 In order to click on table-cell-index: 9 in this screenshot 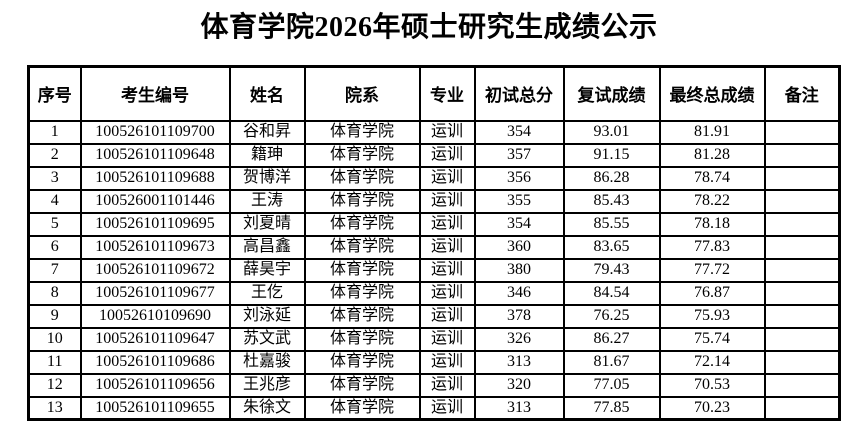, I will do `click(54, 316)`.